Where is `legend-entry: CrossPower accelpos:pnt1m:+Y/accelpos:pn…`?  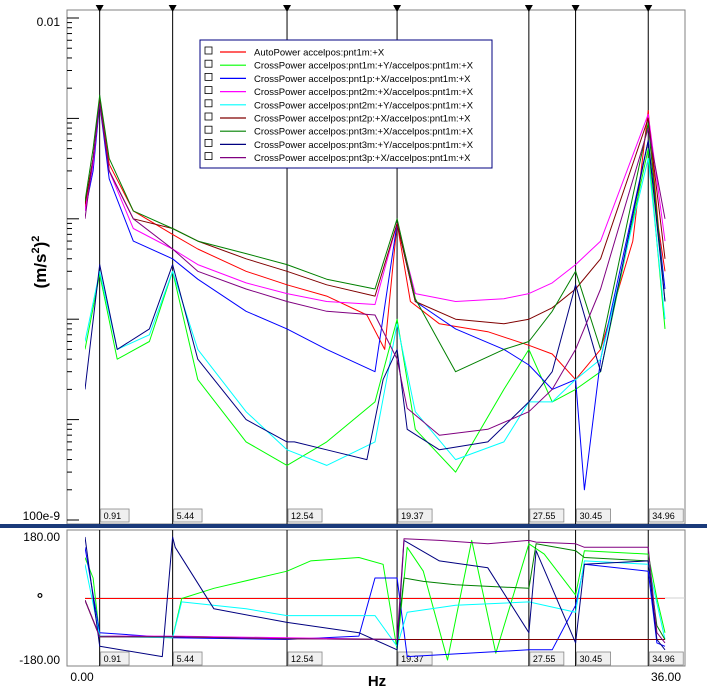
legend-entry: CrossPower accelpos:pnt1m:+Y/accelpos:pn… is located at coordinates (364, 66).